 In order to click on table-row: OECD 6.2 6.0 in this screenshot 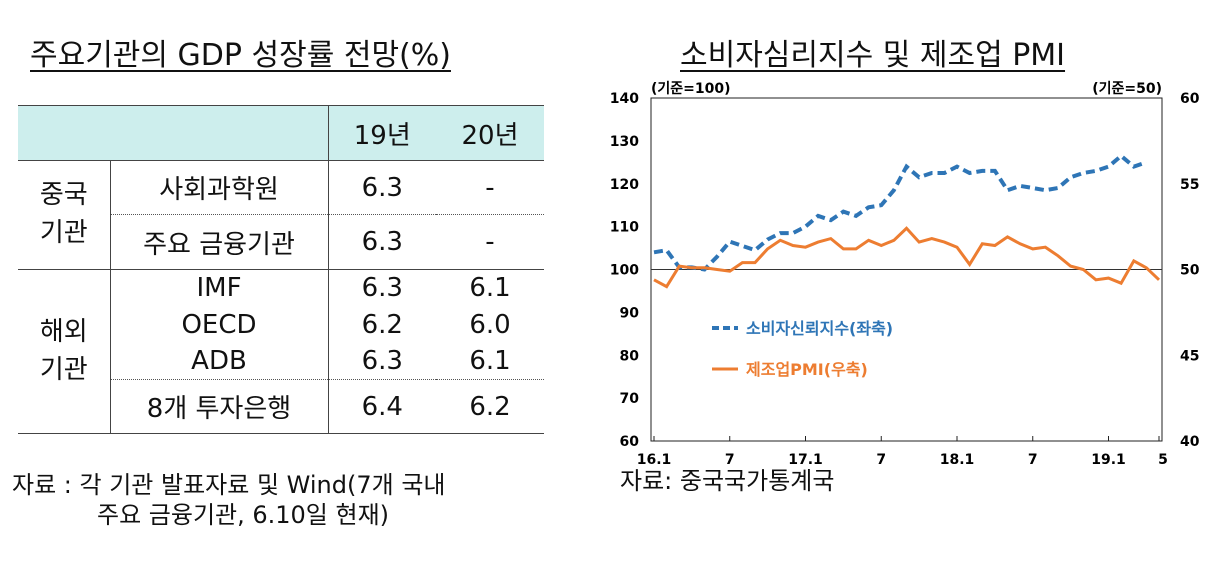, I will do `click(281, 324)`.